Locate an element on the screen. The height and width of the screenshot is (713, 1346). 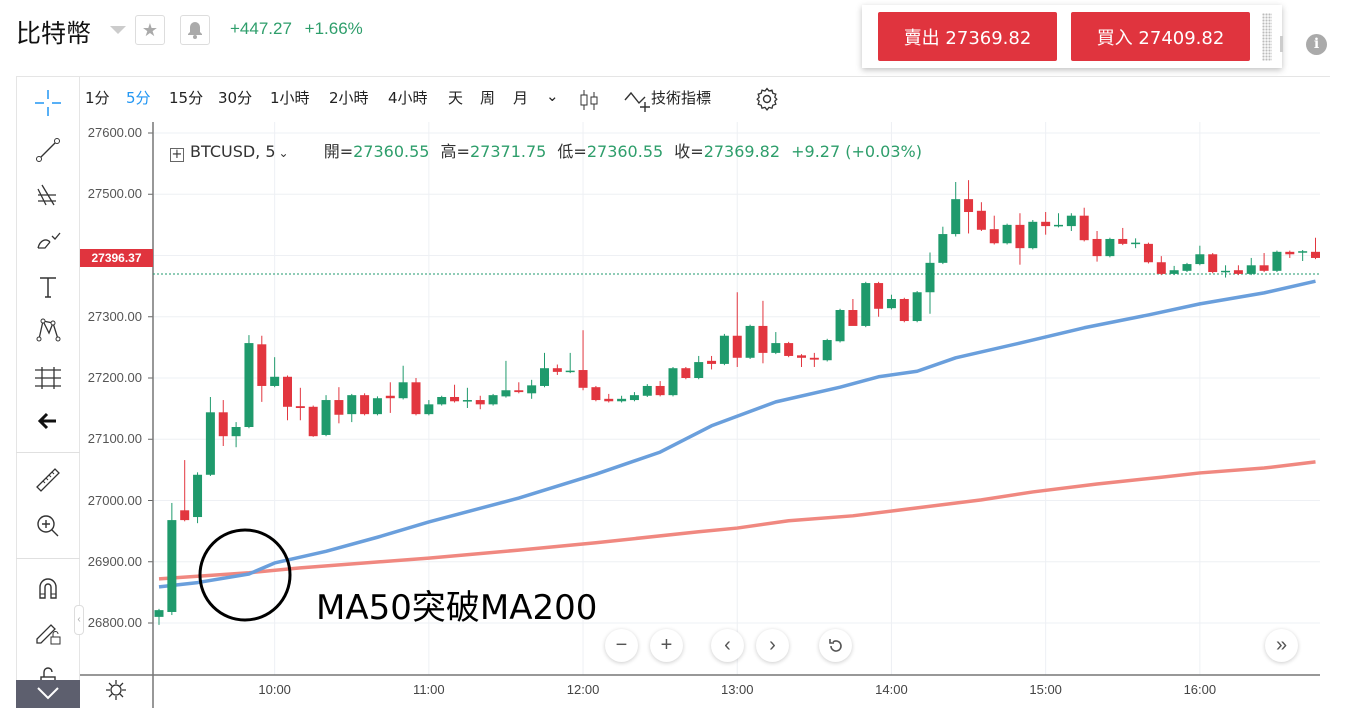
interval-1h: 1小時 is located at coordinates (290, 98).